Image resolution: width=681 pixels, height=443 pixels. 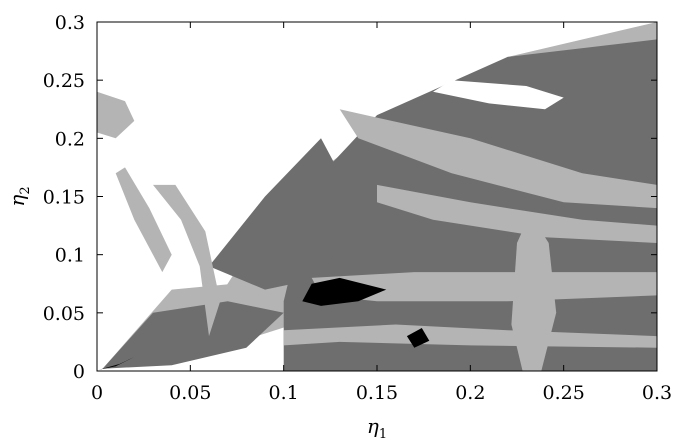 I want to click on x-tick-label: 0, so click(x=97, y=393).